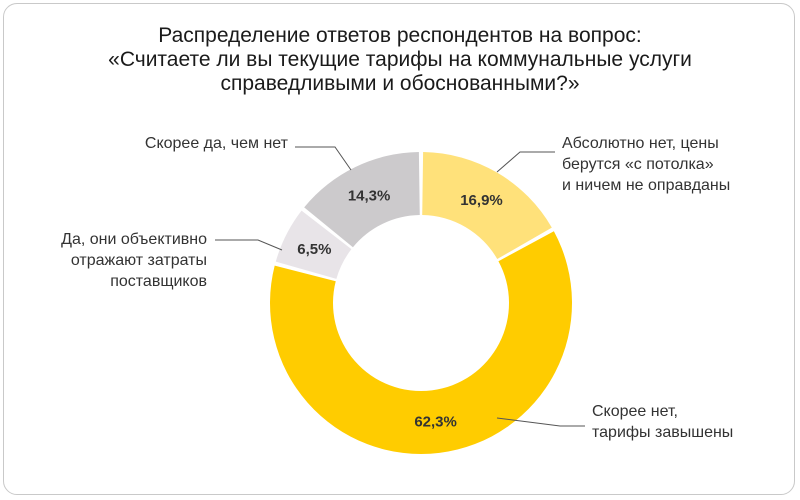 The height and width of the screenshot is (500, 800). I want to click on slice-category-label-1: Скорее нет, тарифы завышены, so click(662, 422).